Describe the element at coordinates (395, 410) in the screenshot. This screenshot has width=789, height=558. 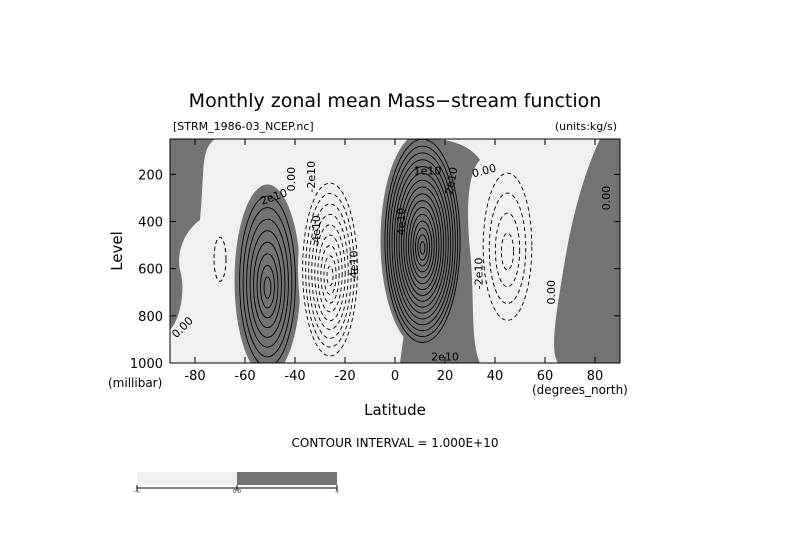
I see `x-axis-title: Latitude` at that location.